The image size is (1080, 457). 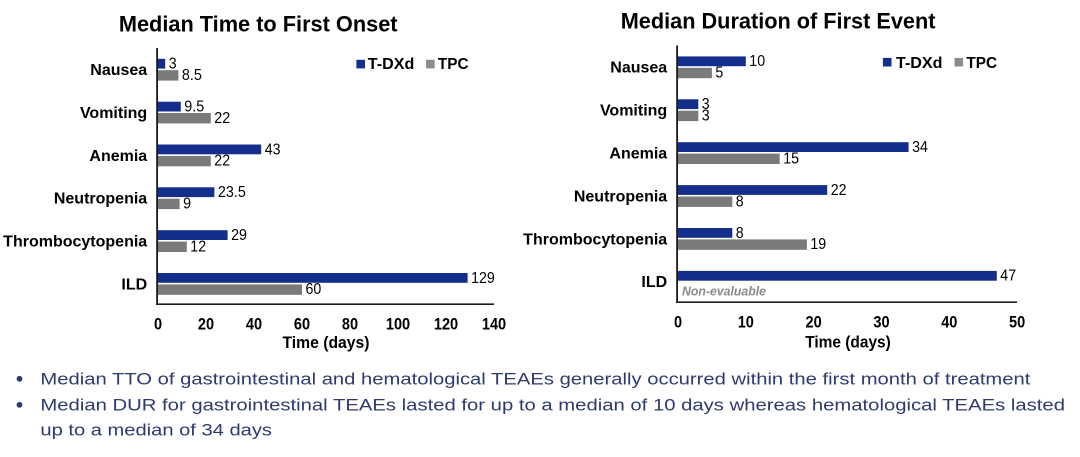 What do you see at coordinates (187, 204) in the screenshot?
I see `svg-text: 9` at bounding box center [187, 204].